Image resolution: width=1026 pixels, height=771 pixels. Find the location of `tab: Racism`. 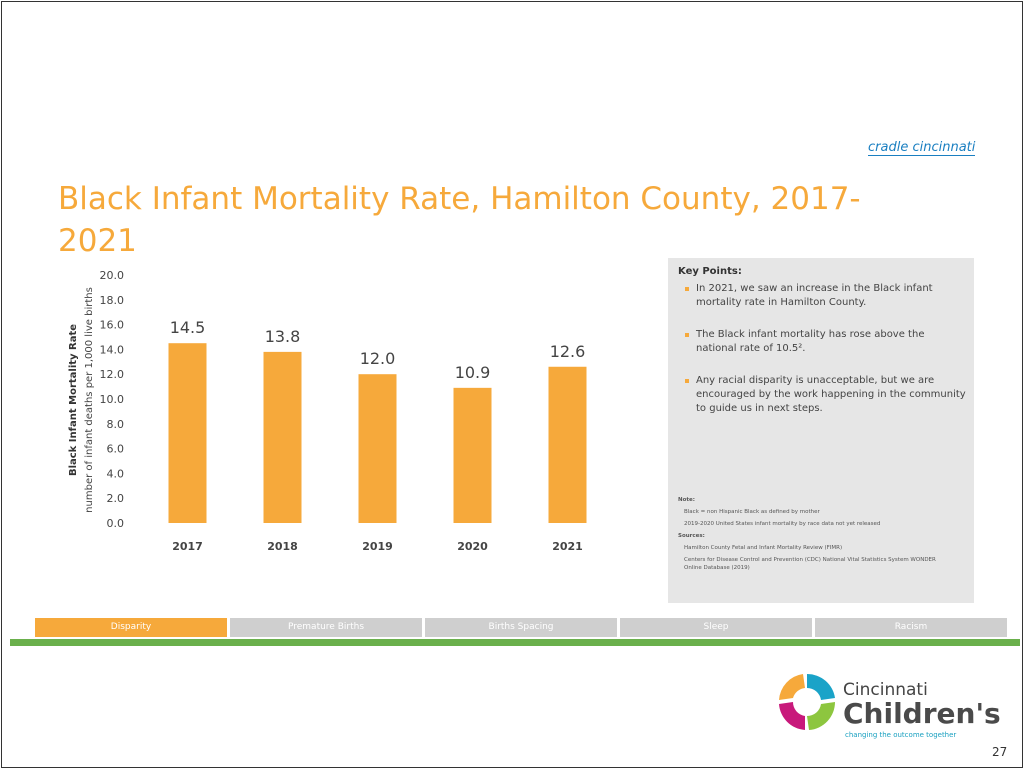

tab: Racism is located at coordinates (911, 627).